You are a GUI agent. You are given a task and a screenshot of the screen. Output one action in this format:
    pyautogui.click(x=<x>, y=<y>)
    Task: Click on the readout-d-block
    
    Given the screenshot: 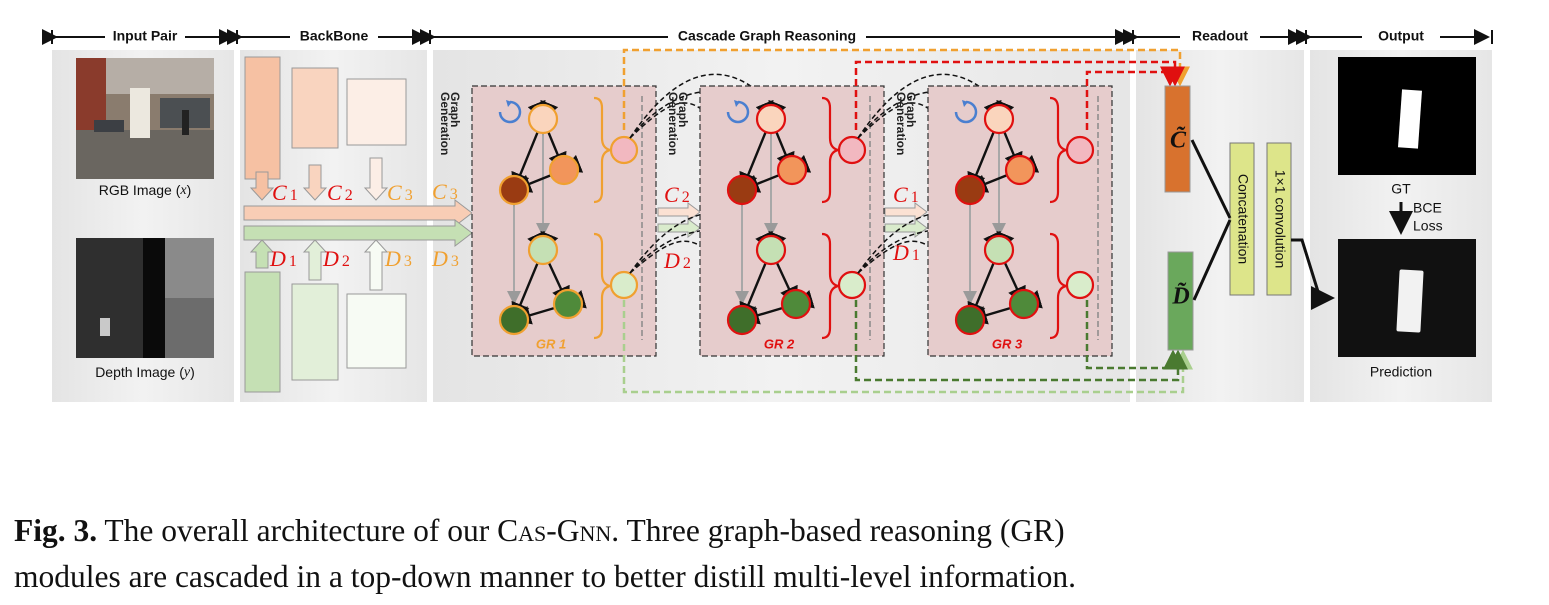 What is the action you would take?
    pyautogui.click(x=1180, y=301)
    